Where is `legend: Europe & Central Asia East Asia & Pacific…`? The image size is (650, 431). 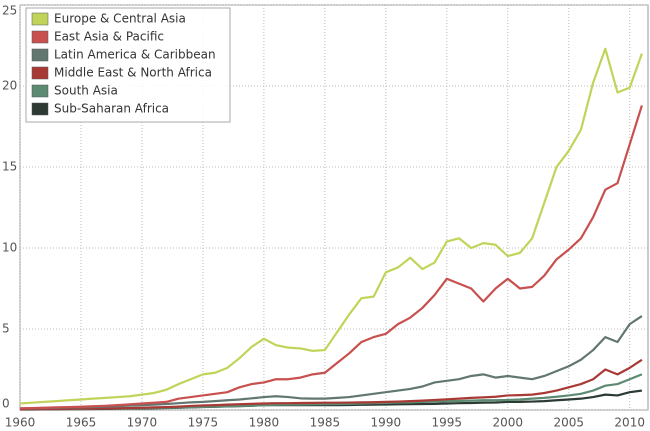 legend: Europe & Central Asia East Asia & Pacific… is located at coordinates (128, 65).